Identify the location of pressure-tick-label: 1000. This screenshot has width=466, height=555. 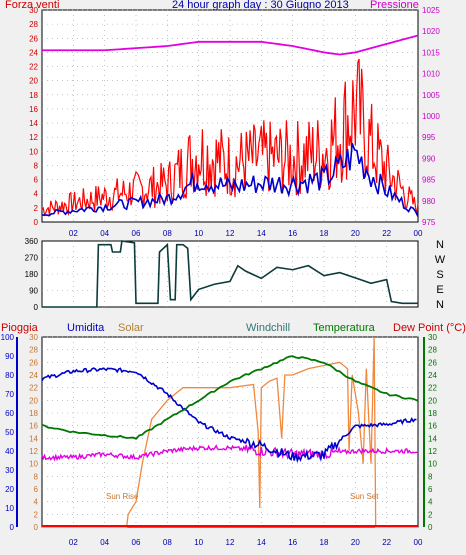
(431, 116).